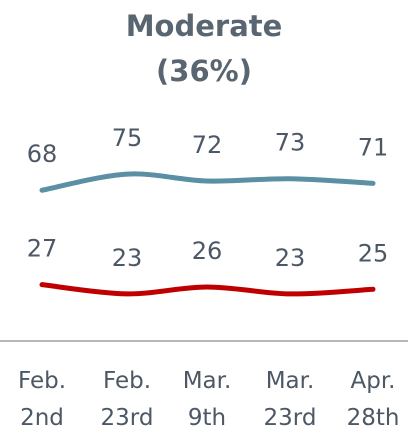 The width and height of the screenshot is (408, 439). I want to click on x-tick-label: Mar. 23rd, so click(290, 399).